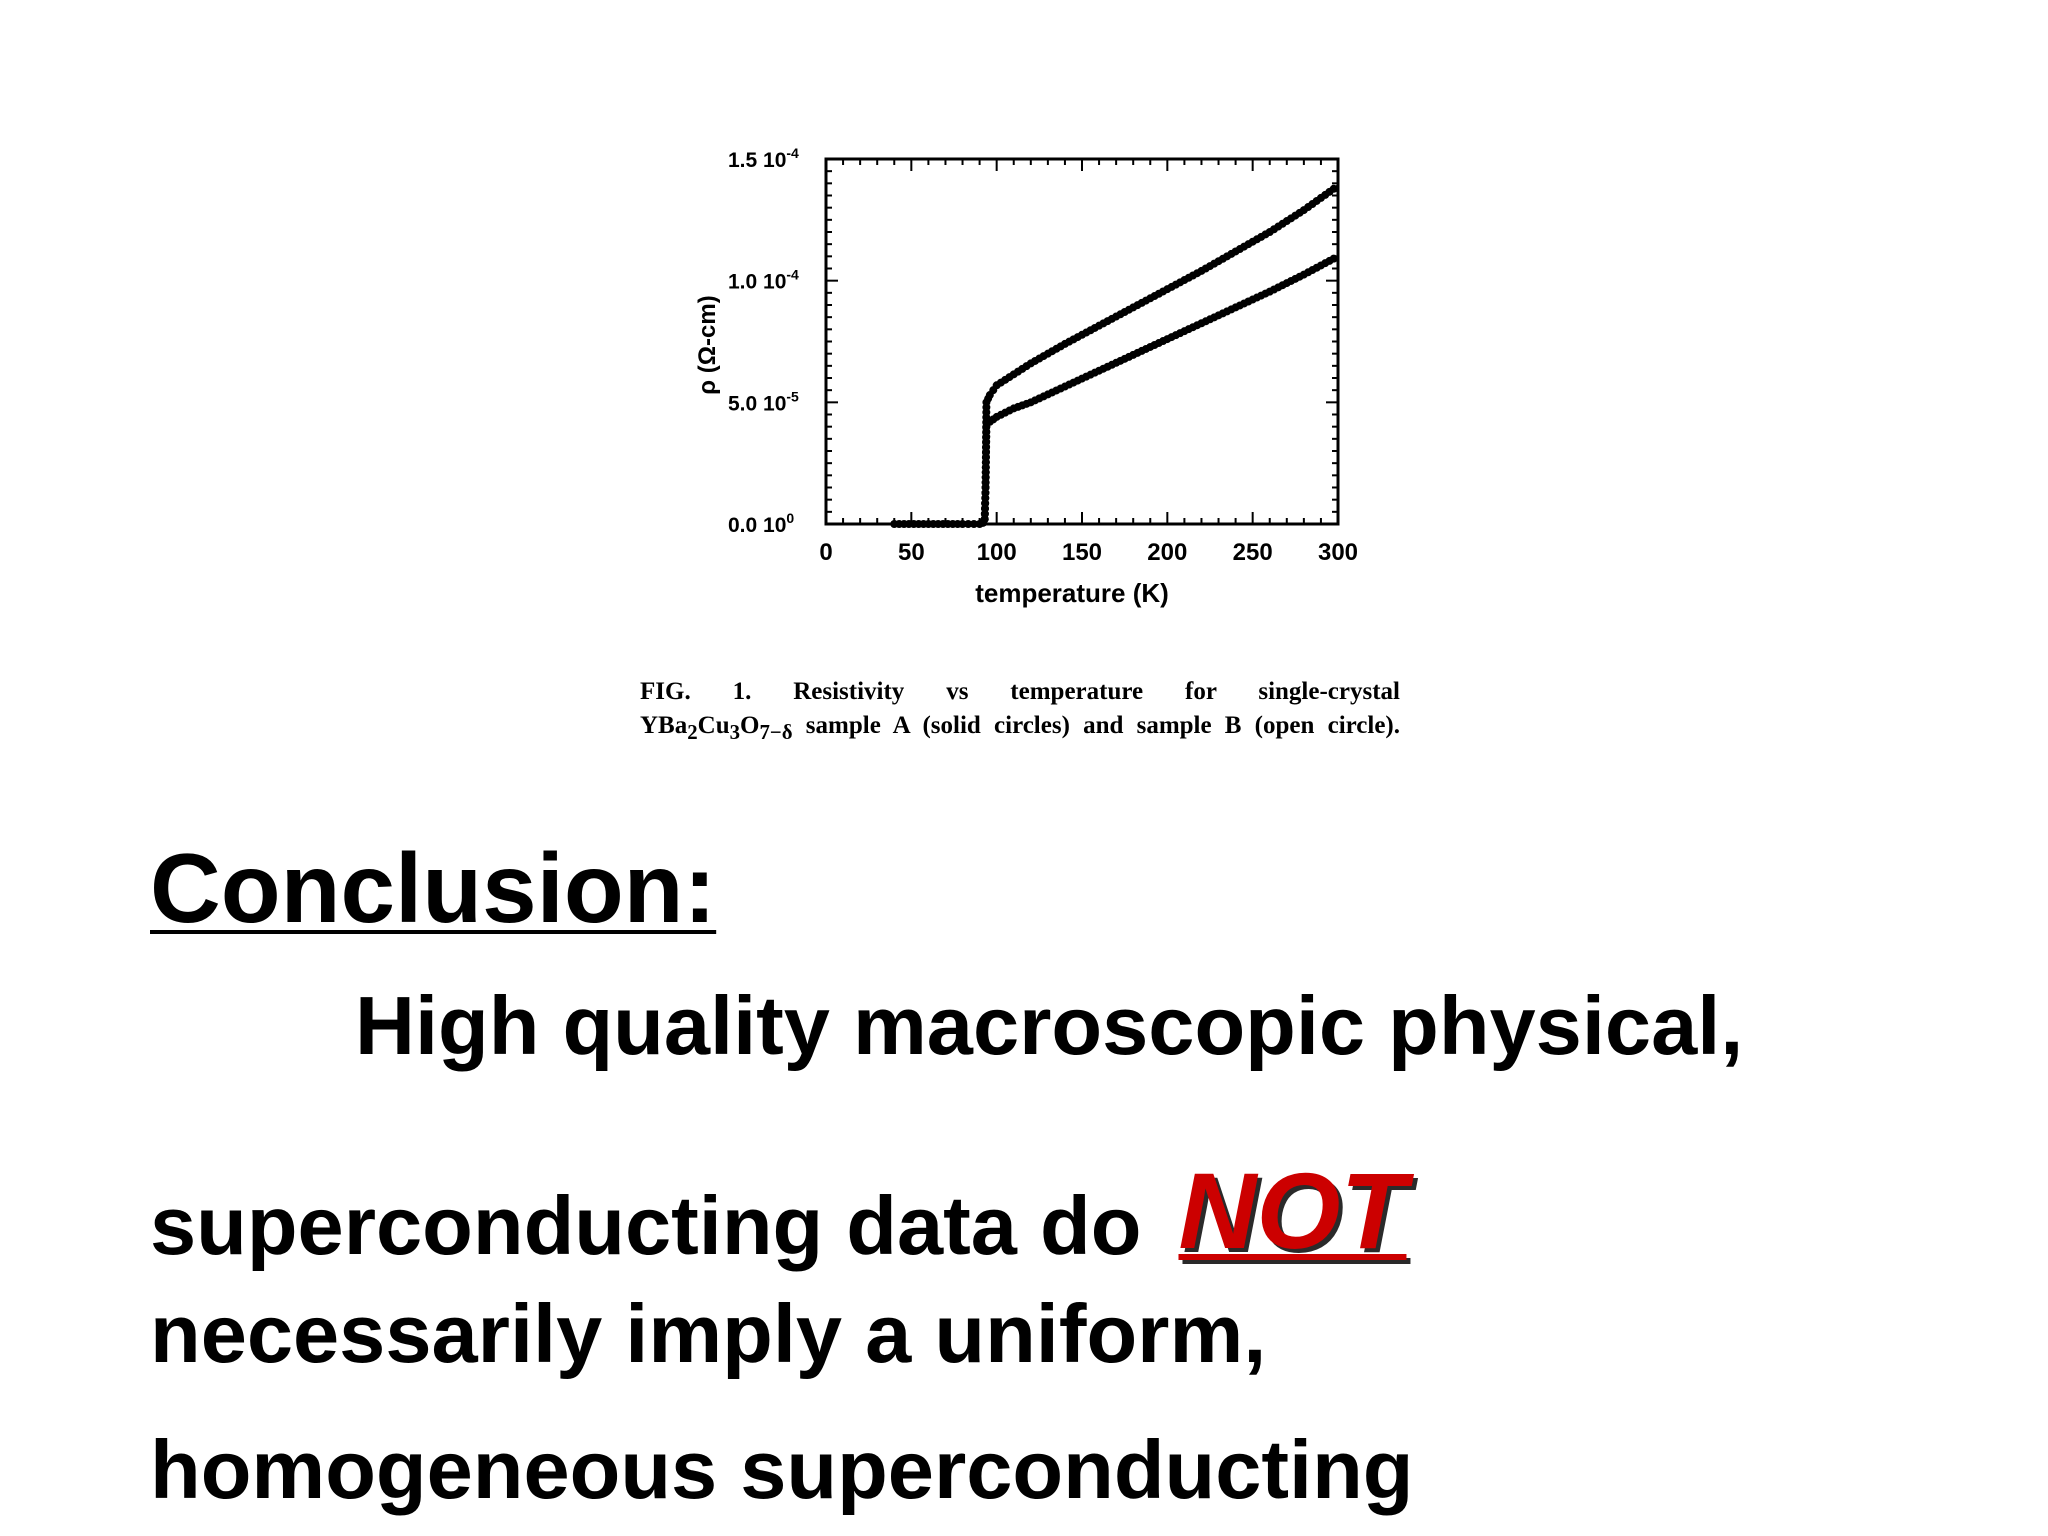 The height and width of the screenshot is (1536, 2048). I want to click on axis-ticks, so click(1082, 341).